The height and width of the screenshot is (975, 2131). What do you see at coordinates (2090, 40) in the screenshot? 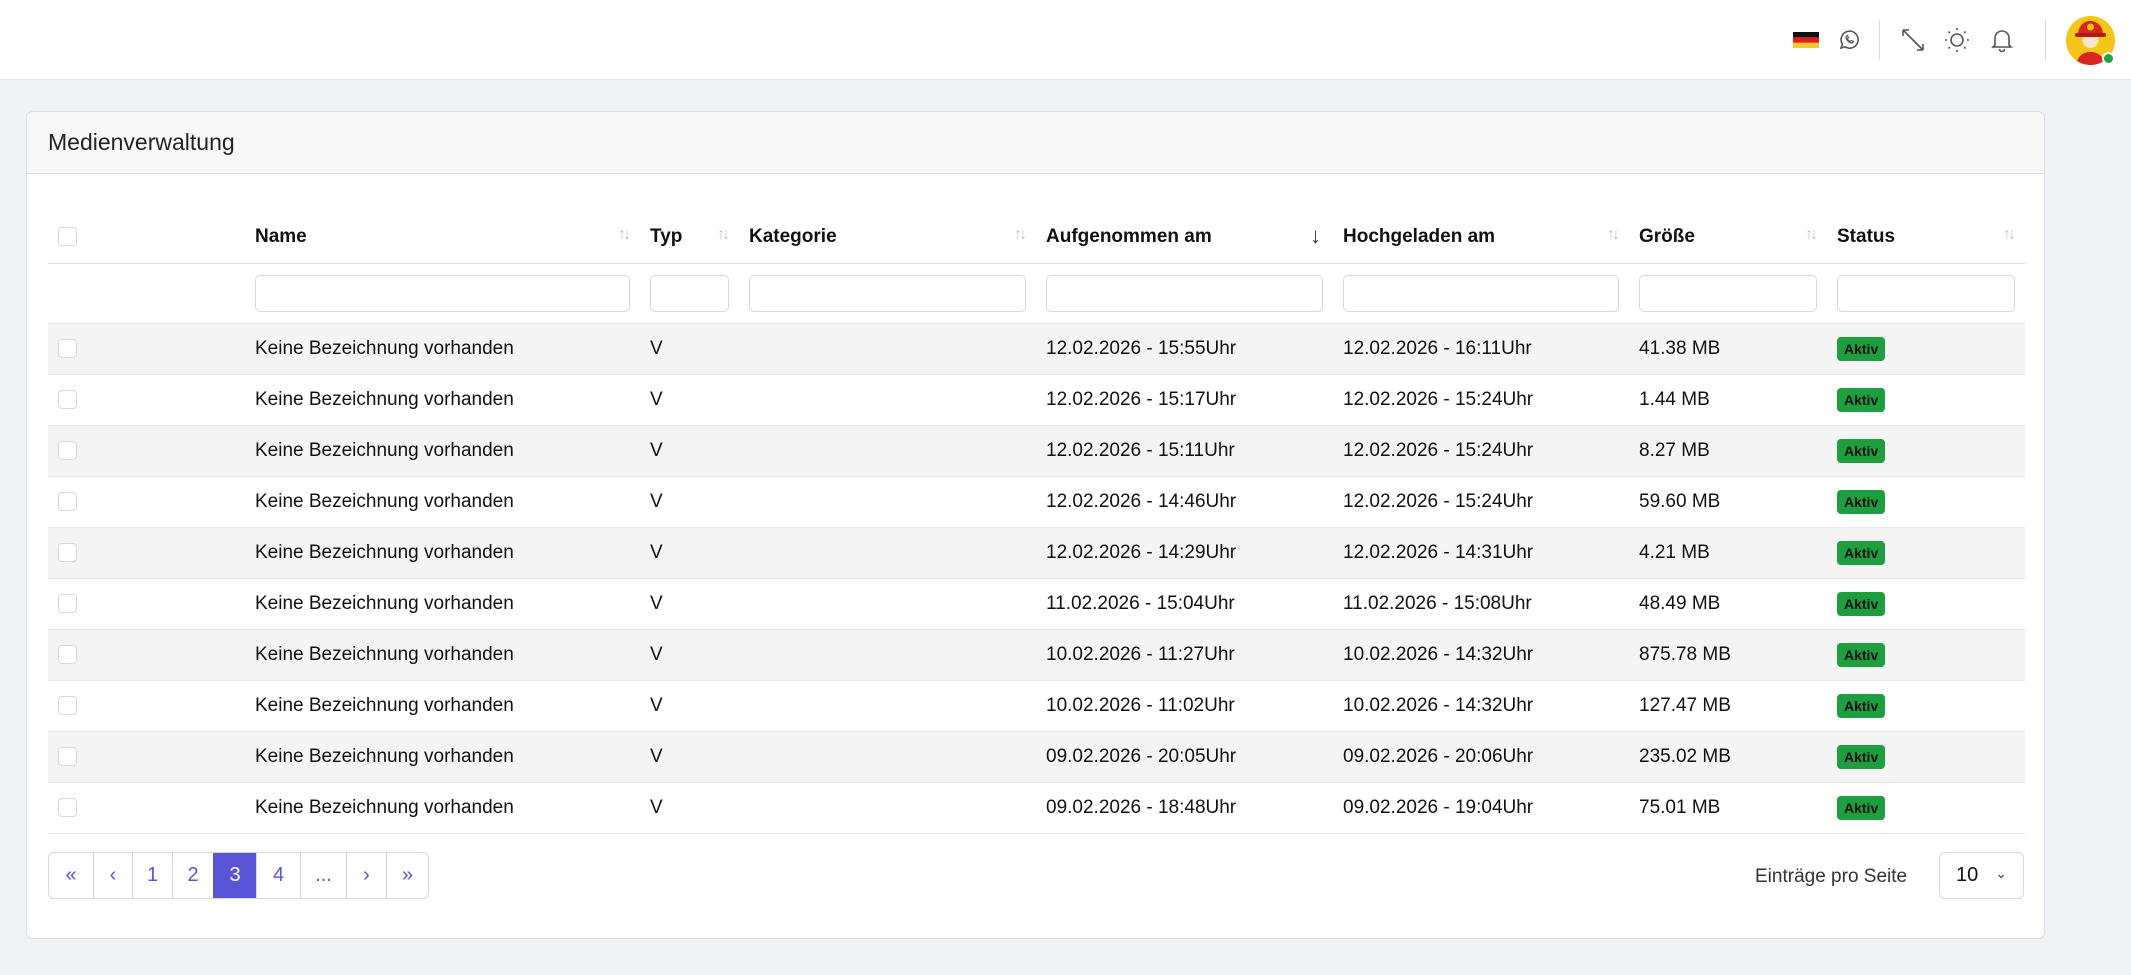
I see `avatar` at bounding box center [2090, 40].